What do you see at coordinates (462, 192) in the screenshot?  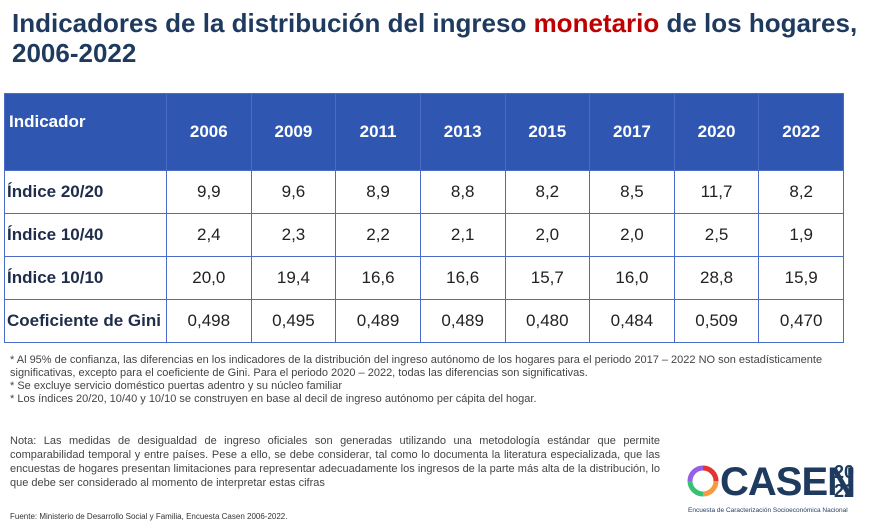 I see `table-cell: 8,8` at bounding box center [462, 192].